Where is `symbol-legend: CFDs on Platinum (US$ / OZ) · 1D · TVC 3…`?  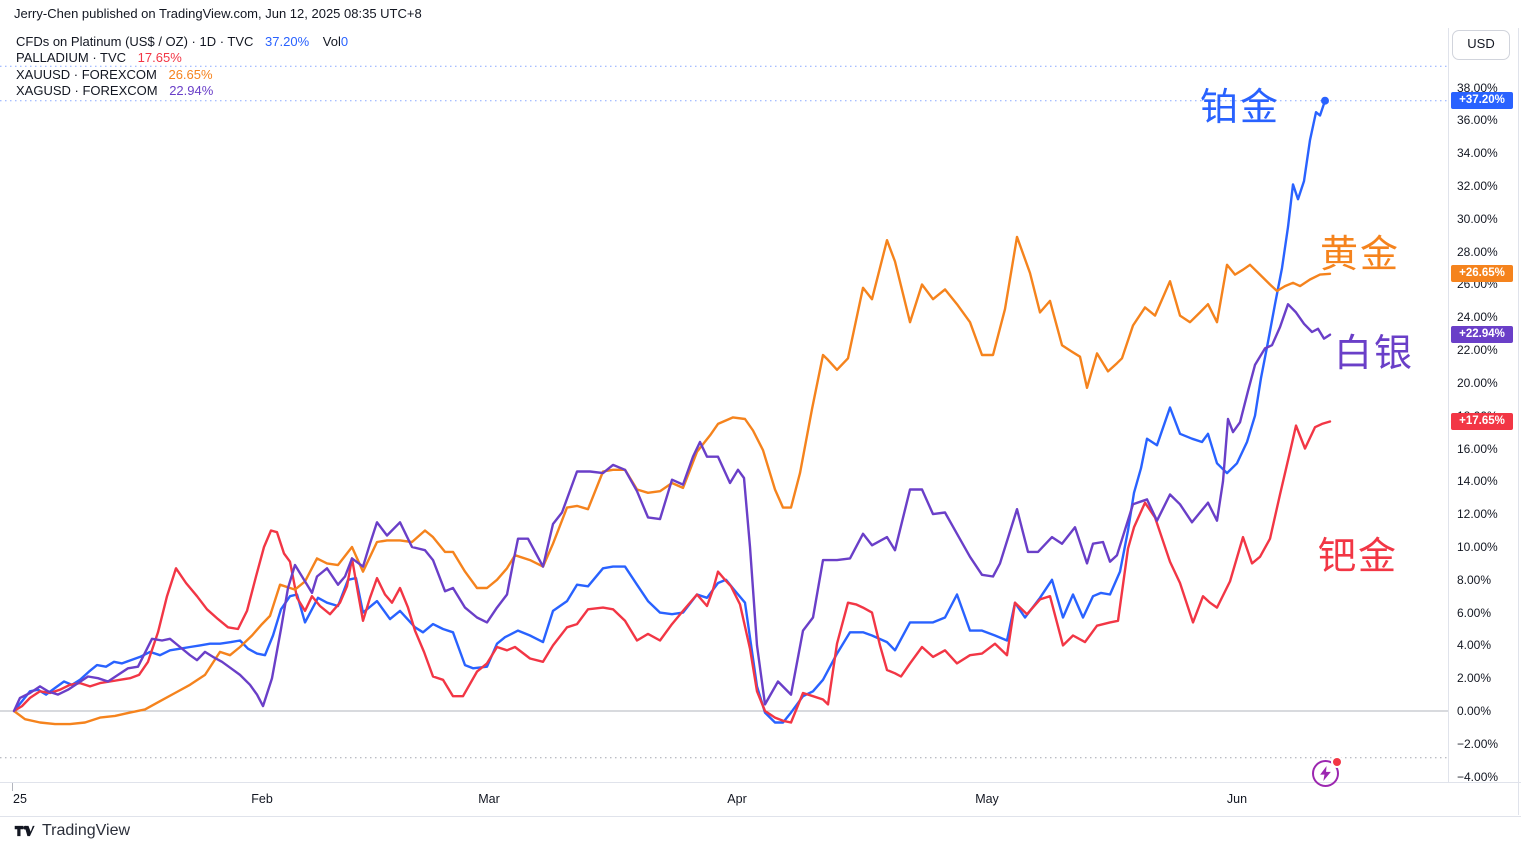 symbol-legend: CFDs on Platinum (US$ / OZ) · 1D · TVC 3… is located at coordinates (182, 67).